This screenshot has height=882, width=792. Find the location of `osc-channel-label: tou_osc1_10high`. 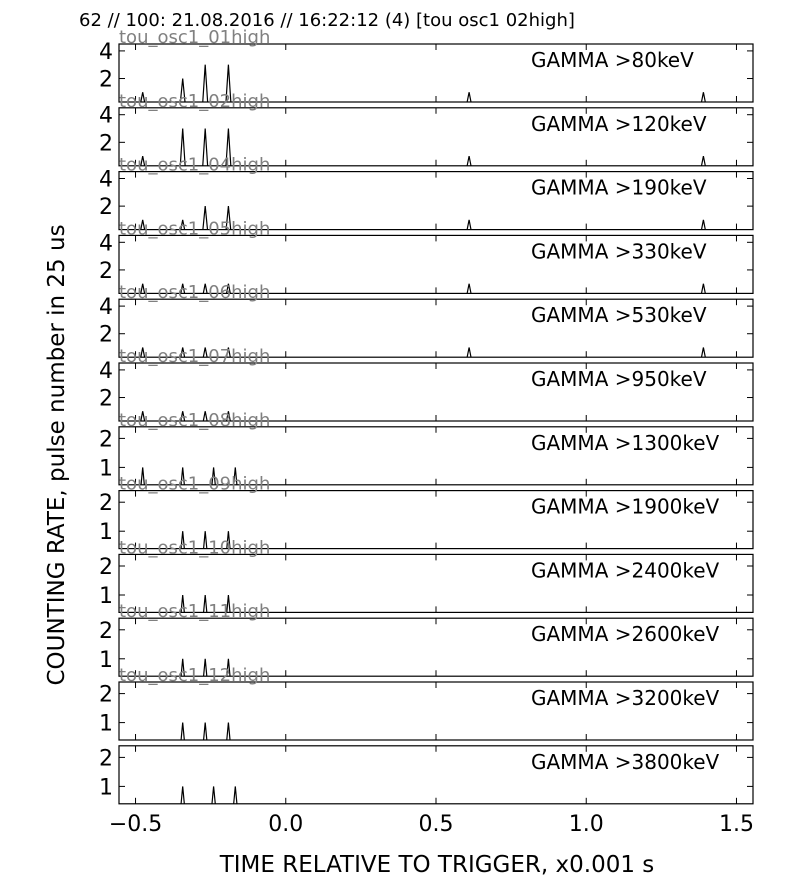

osc-channel-label: tou_osc1_10high is located at coordinates (194, 547).